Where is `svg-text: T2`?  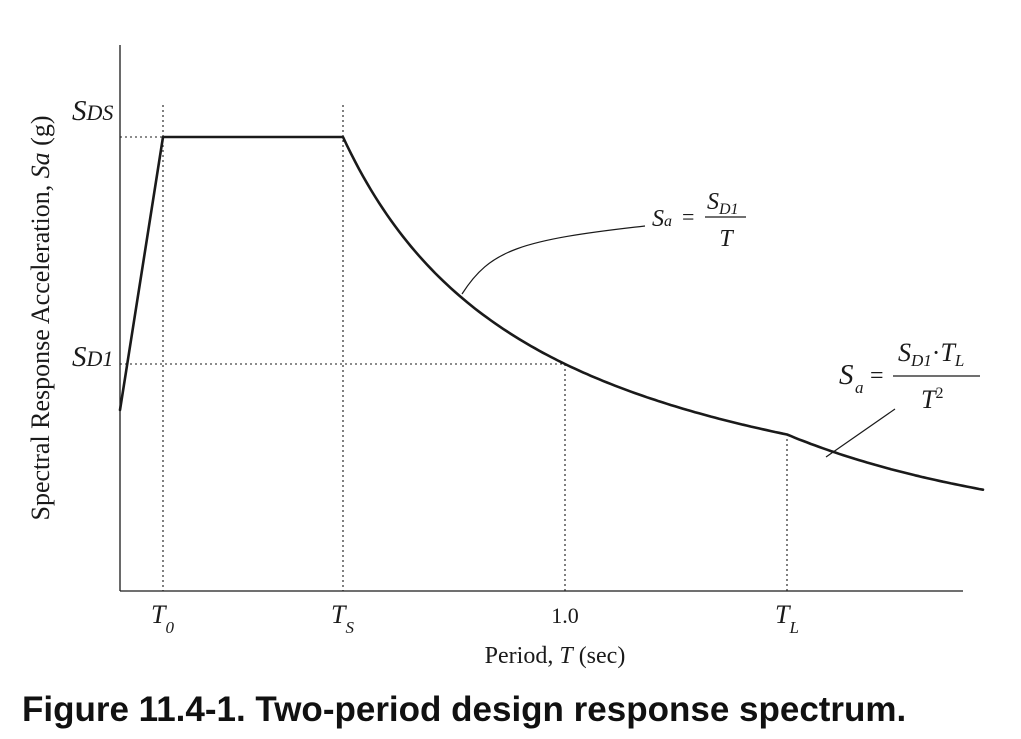 svg-text: T2 is located at coordinates (932, 399).